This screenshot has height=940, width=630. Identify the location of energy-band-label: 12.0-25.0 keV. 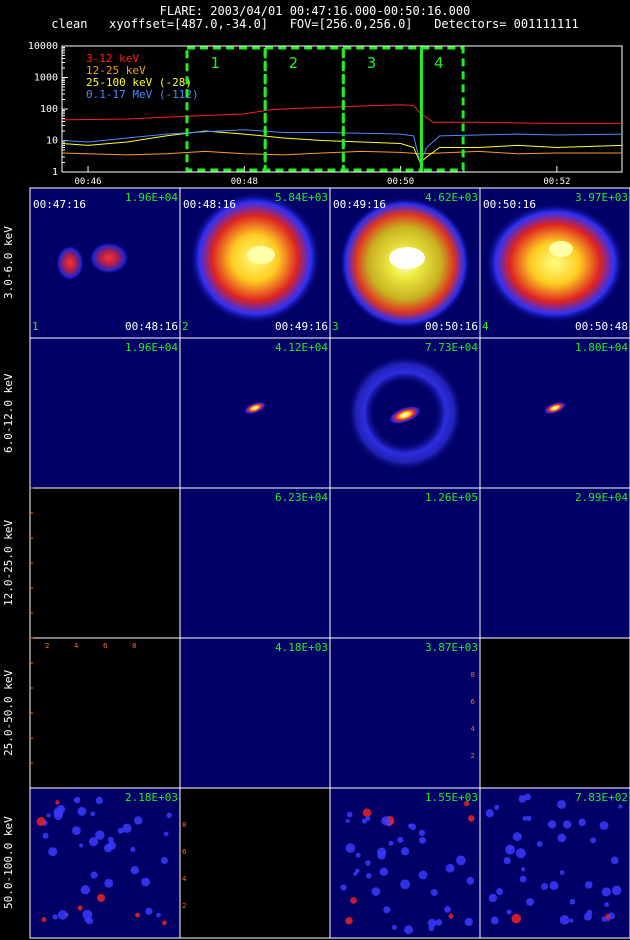
(8, 563).